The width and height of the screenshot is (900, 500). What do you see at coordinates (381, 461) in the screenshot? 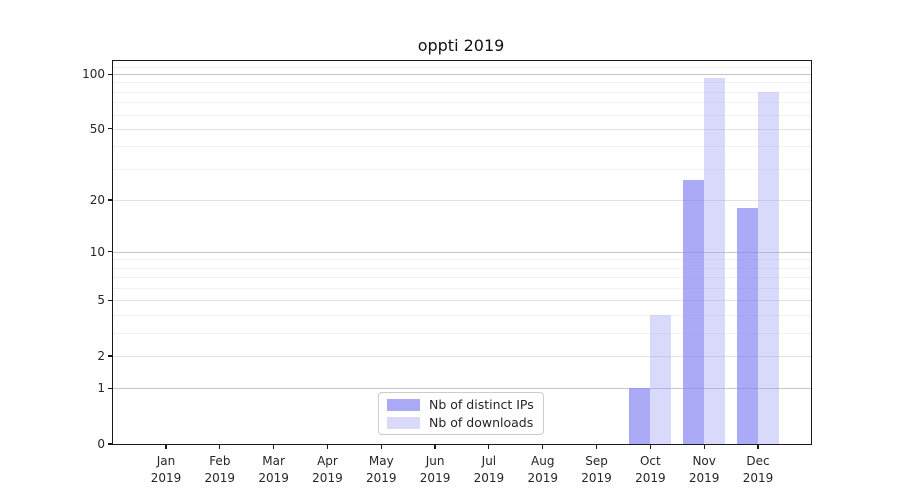
I see `x-tick-label-month: May` at bounding box center [381, 461].